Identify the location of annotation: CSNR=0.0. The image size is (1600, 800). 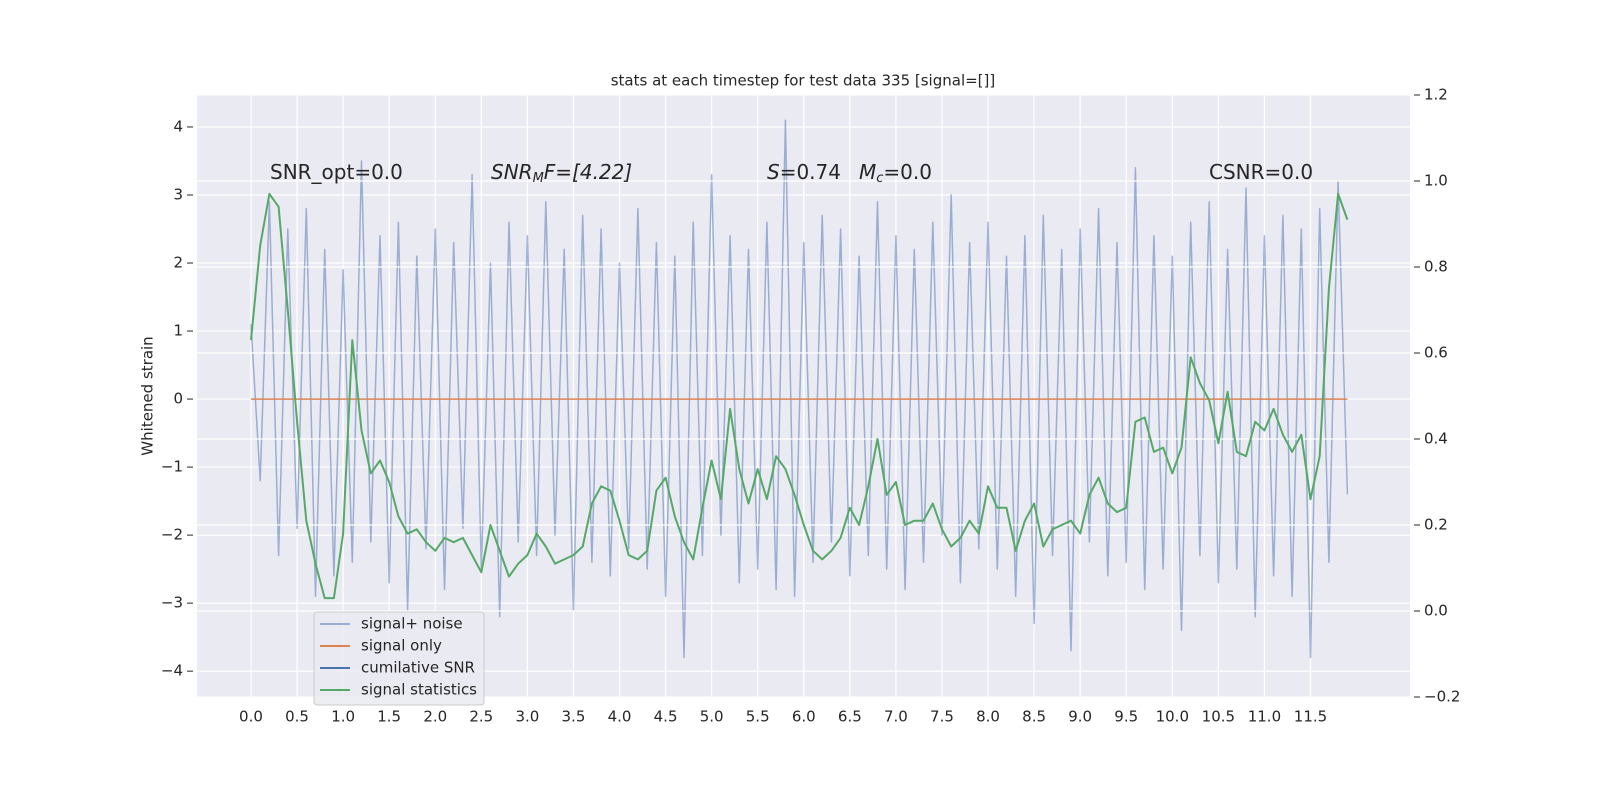
(1261, 172).